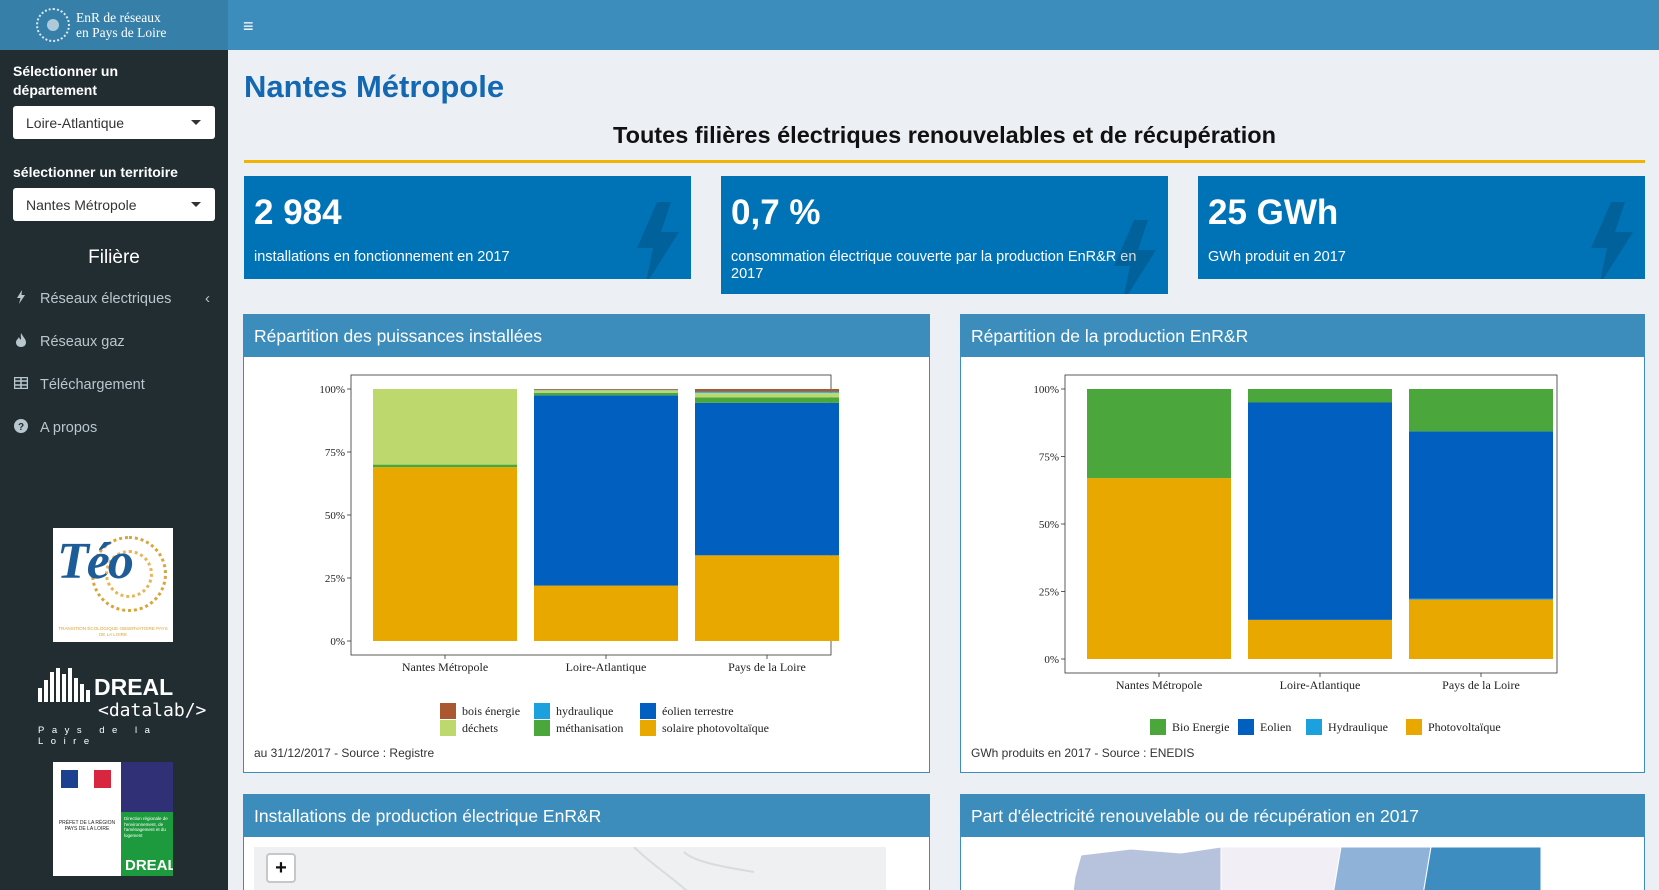 The width and height of the screenshot is (1659, 890). I want to click on sidebar-item-telechargement: Téléchargement, so click(114, 384).